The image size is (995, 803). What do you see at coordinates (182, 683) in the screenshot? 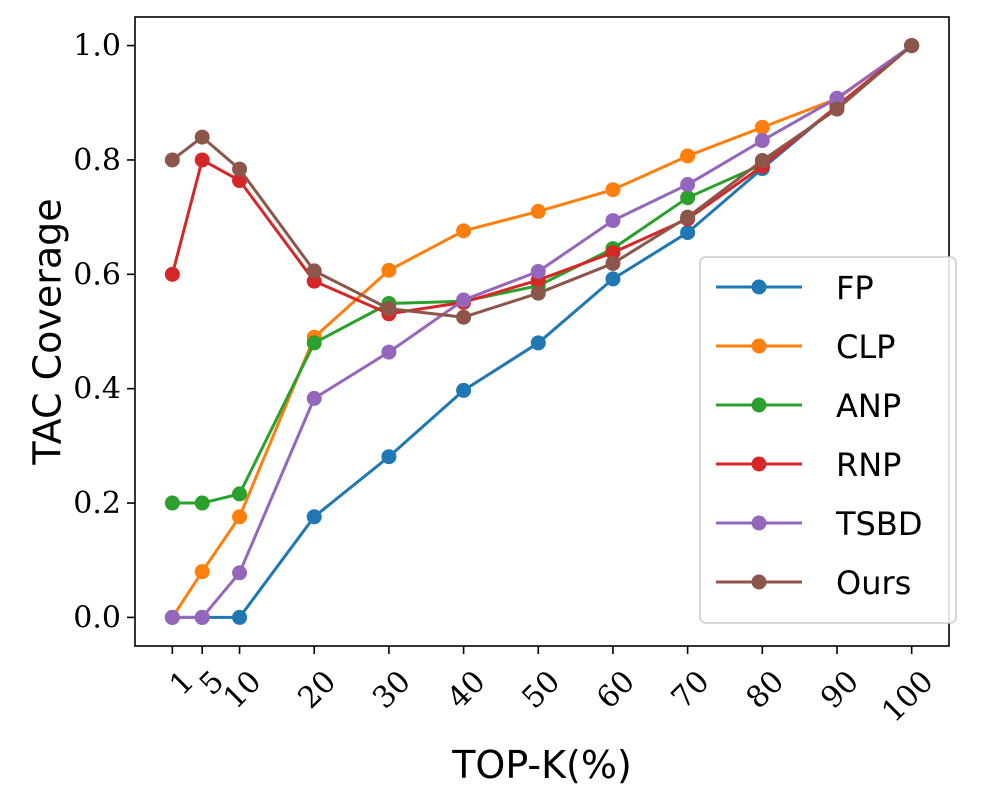
I see `x-tick-label: 1` at bounding box center [182, 683].